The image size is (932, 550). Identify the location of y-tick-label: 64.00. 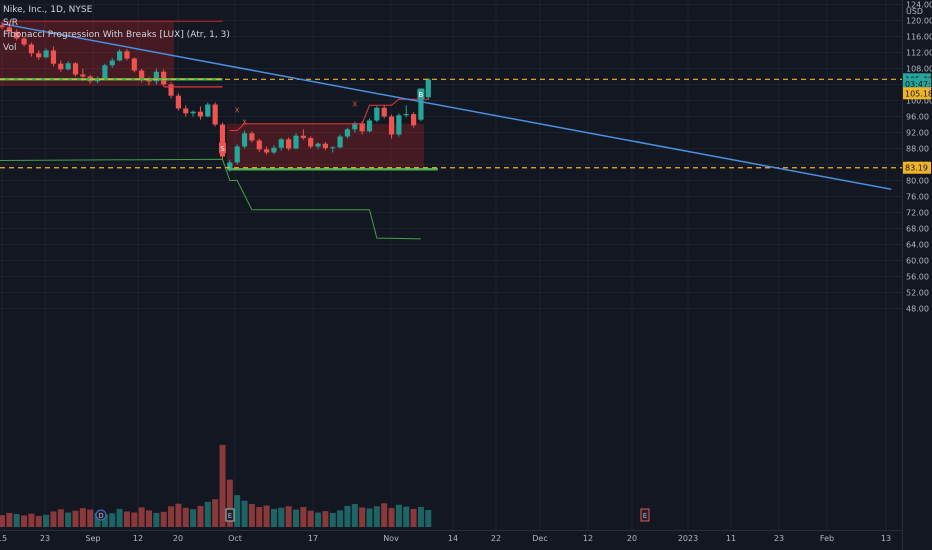
(917, 245).